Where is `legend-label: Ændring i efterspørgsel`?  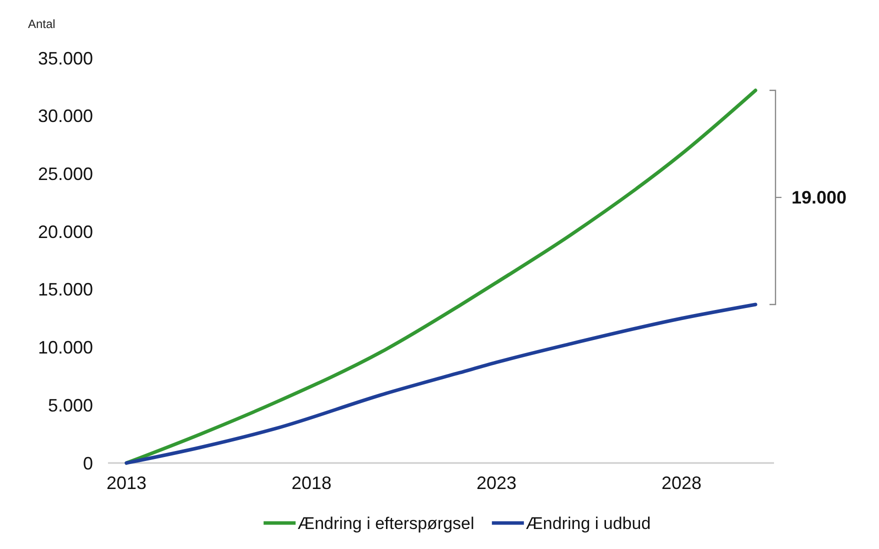
legend-label: Ændring i efterspørgsel is located at coordinates (386, 523).